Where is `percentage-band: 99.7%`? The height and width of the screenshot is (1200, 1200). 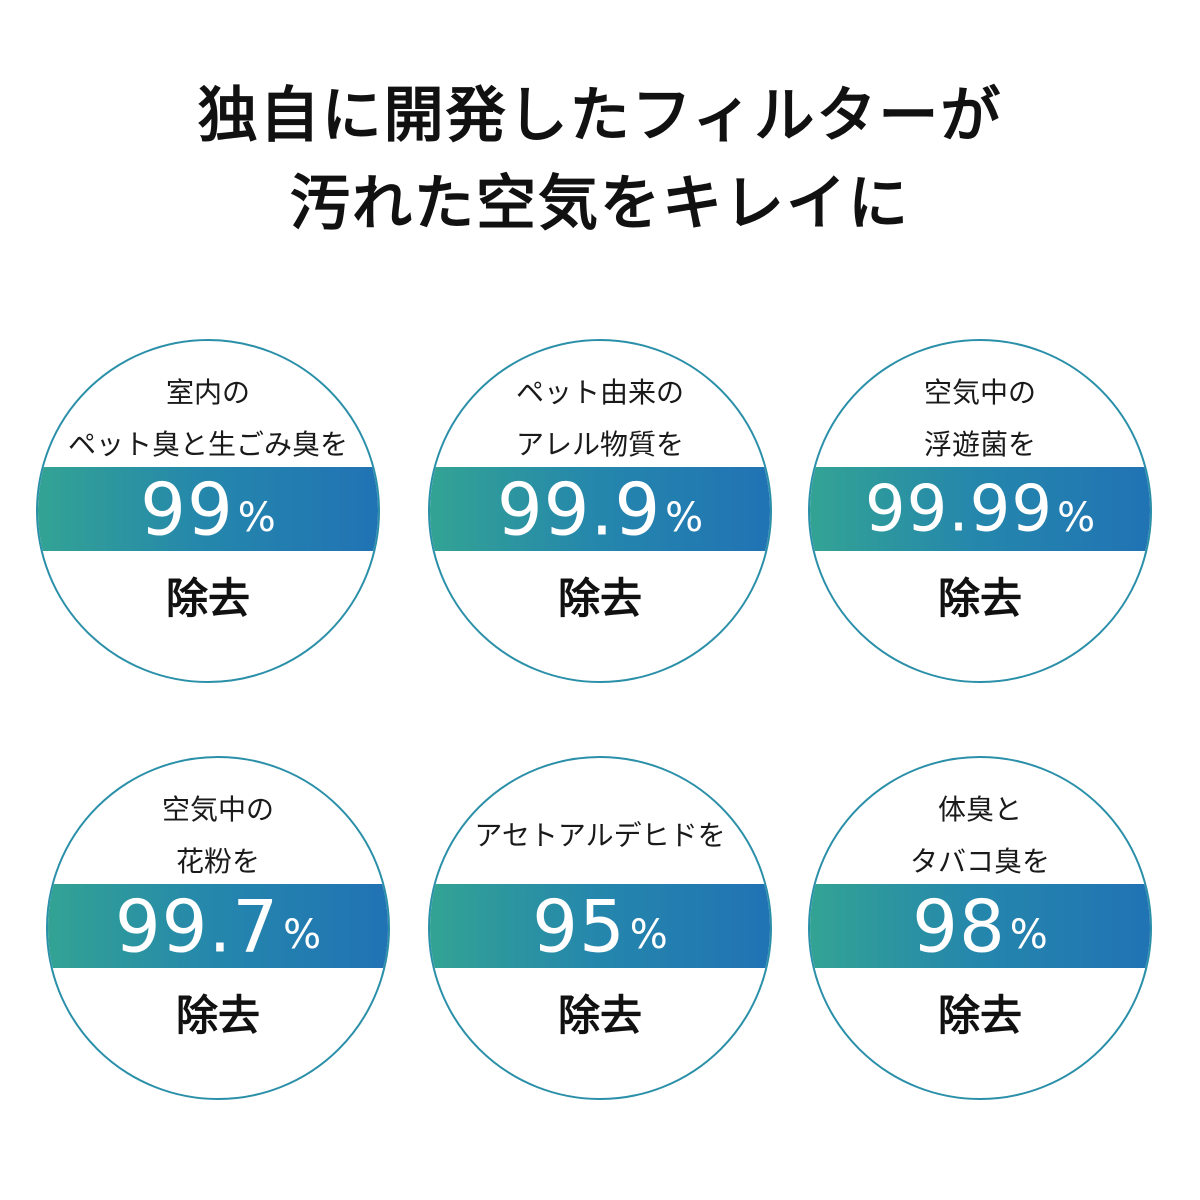
percentage-band: 99.7% is located at coordinates (218, 926).